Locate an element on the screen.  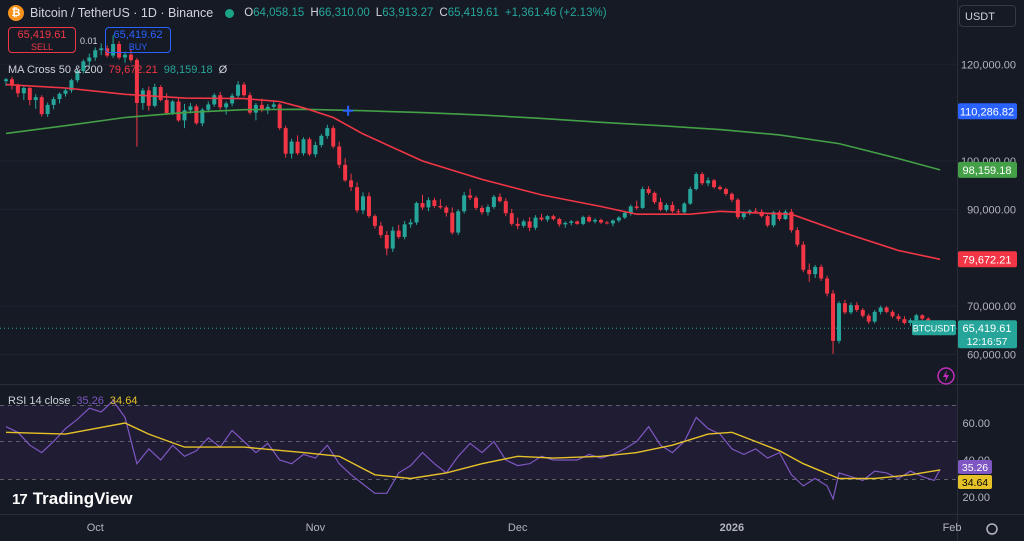
price-tag-text: 110,286.82 is located at coordinates (987, 112).